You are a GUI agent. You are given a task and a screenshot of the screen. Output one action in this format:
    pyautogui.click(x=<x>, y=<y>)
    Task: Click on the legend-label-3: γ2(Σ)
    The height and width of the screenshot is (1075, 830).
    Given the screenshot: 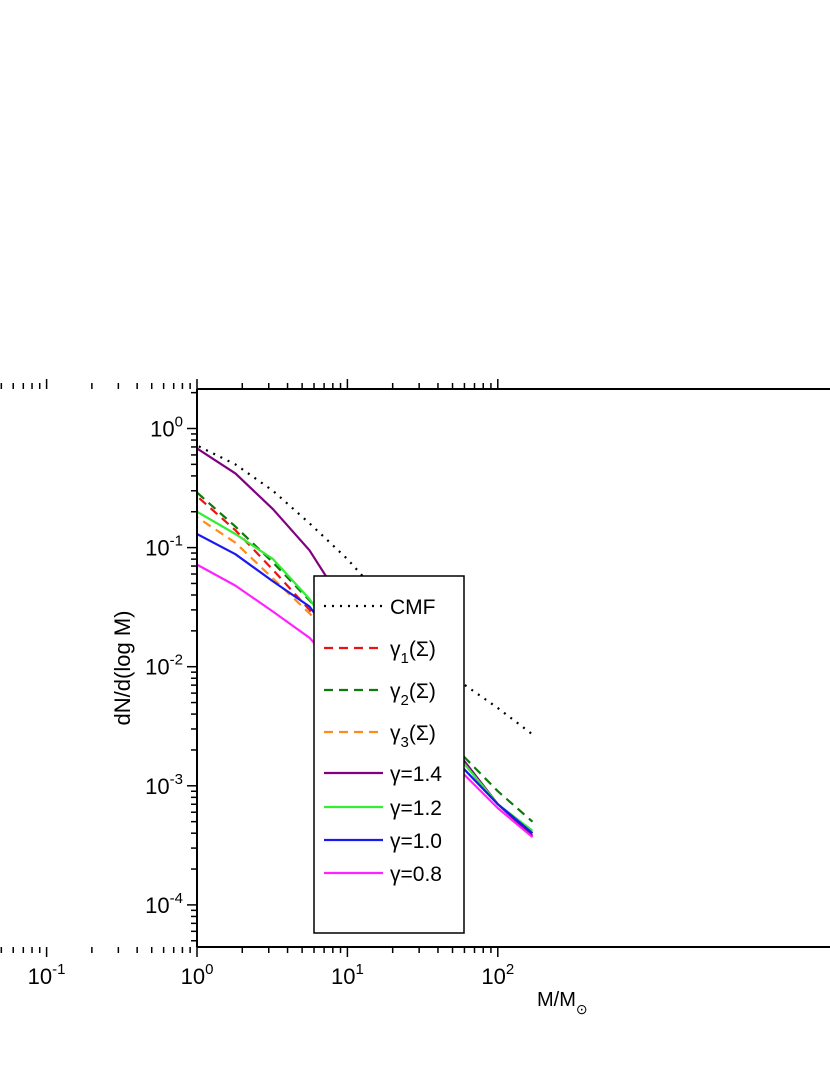 What is the action you would take?
    pyautogui.click(x=413, y=694)
    